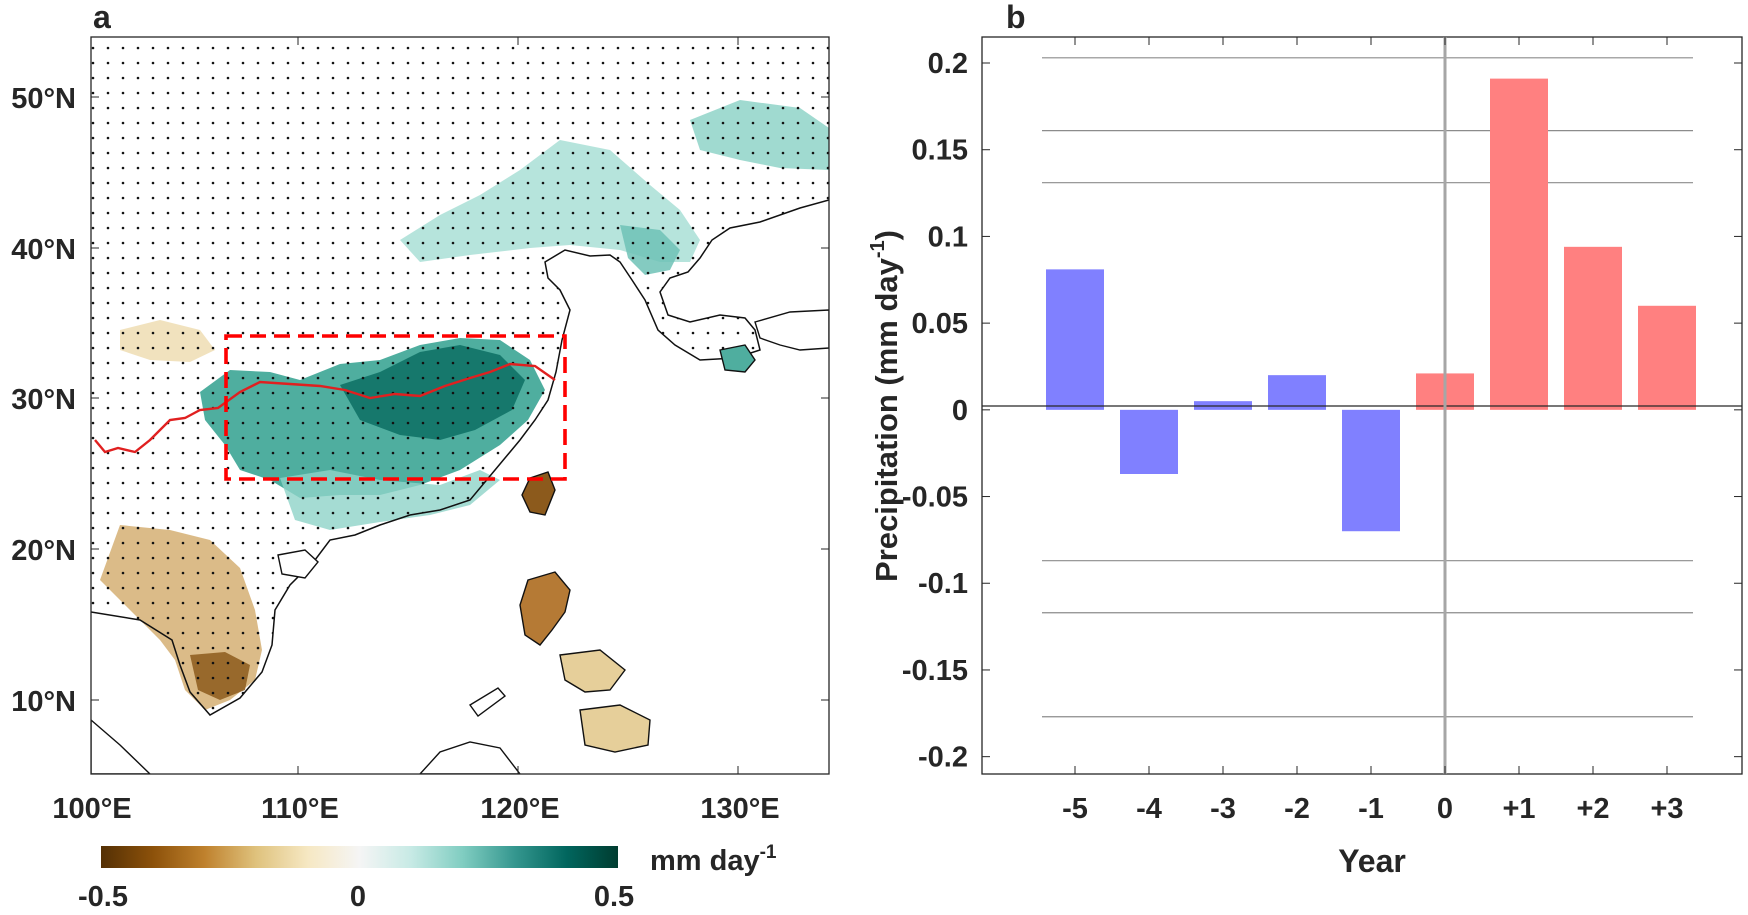 The width and height of the screenshot is (1748, 915). I want to click on bar-year-+2, so click(1593, 328).